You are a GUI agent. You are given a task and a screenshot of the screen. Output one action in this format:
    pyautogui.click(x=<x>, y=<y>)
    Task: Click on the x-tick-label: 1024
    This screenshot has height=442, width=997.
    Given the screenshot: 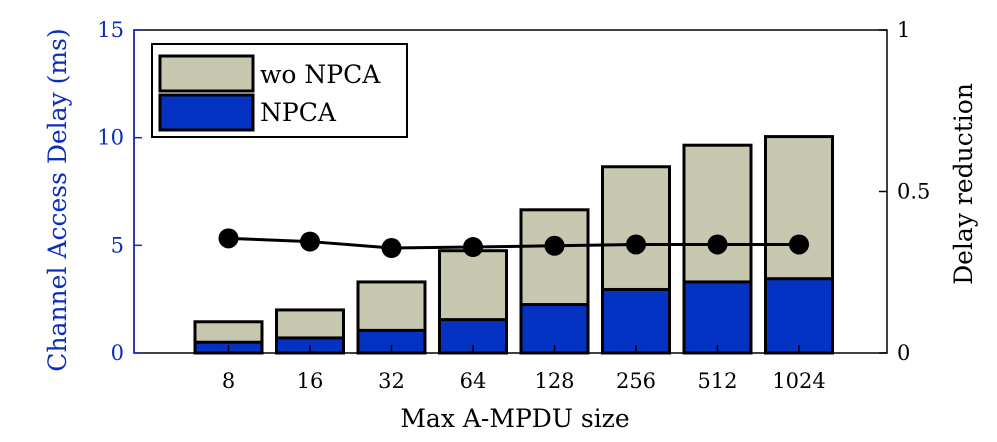 What is the action you would take?
    pyautogui.click(x=798, y=381)
    